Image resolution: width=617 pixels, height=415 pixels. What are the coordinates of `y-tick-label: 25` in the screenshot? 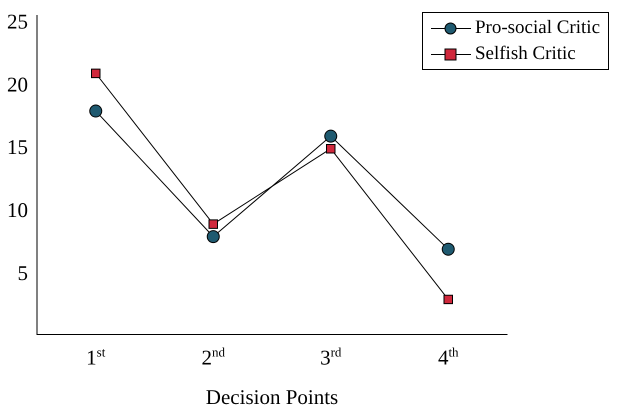 It's located at (17, 22).